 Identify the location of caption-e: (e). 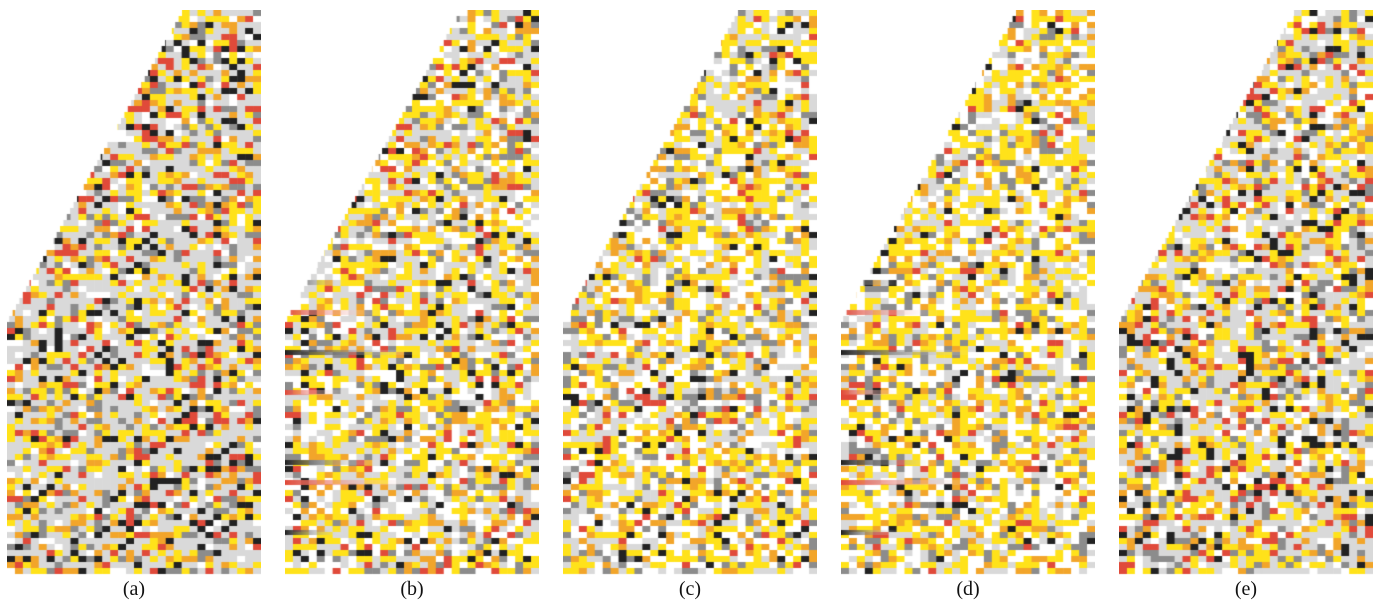
(1246, 589).